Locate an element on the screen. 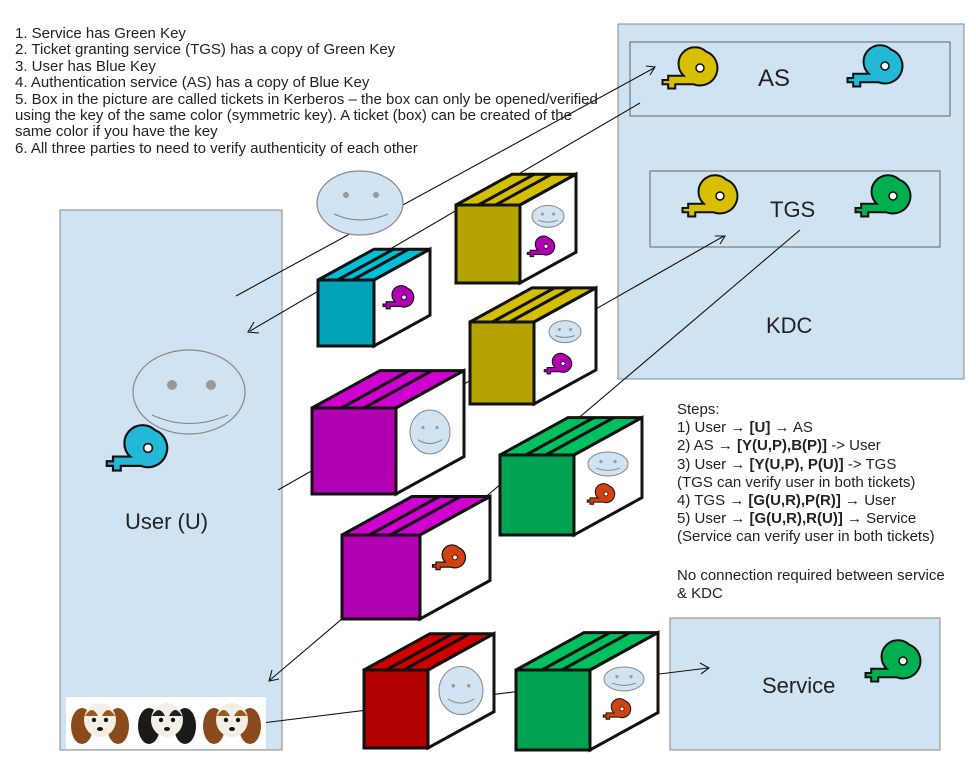 This screenshot has width=976, height=773. note-item: 3. User has Blue Key is located at coordinates (85, 66).